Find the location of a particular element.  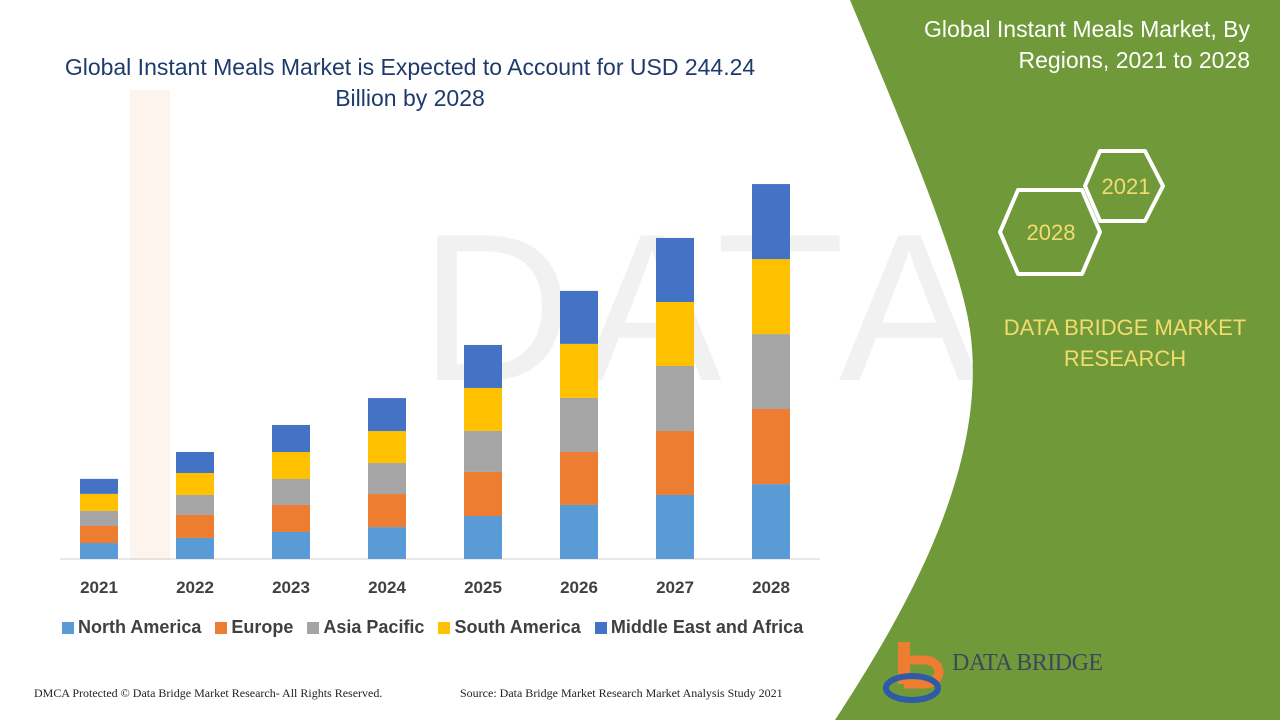

legend-label: Asia Pacific is located at coordinates (374, 627).